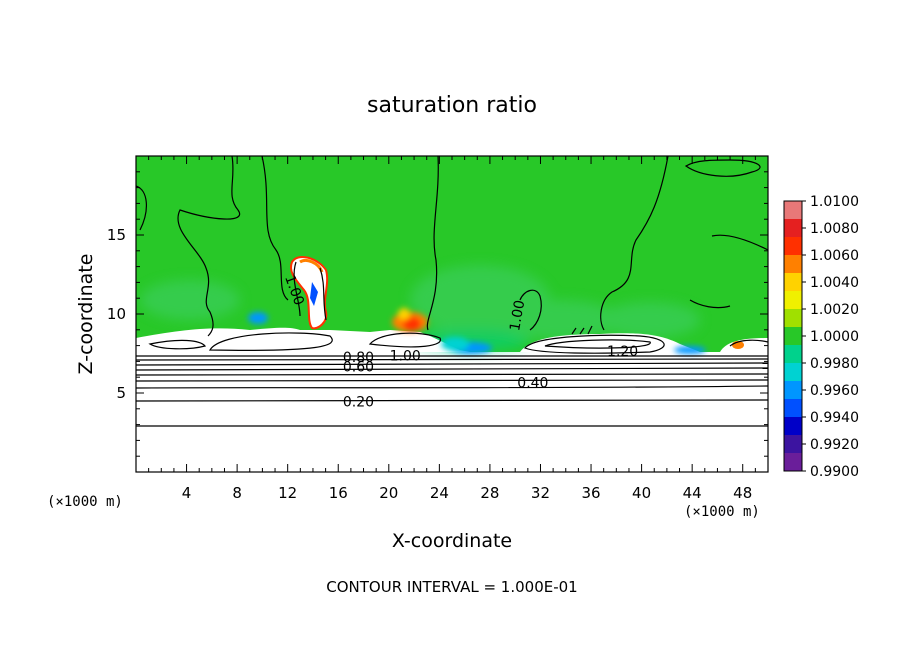  Describe the element at coordinates (834, 337) in the screenshot. I see `colorbar-label: 1.0000` at that location.